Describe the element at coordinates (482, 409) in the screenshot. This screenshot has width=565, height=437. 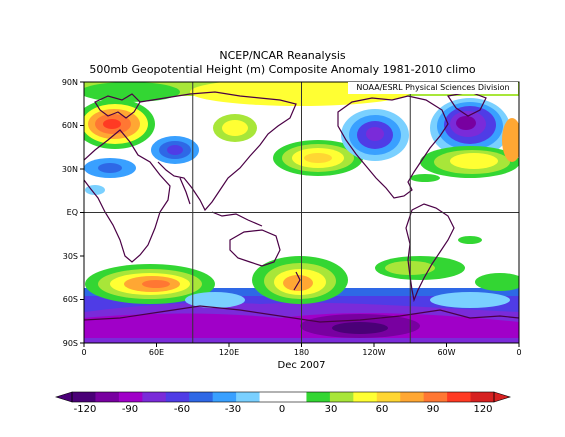
I see `colorbar-tick-label: 120` at that location.